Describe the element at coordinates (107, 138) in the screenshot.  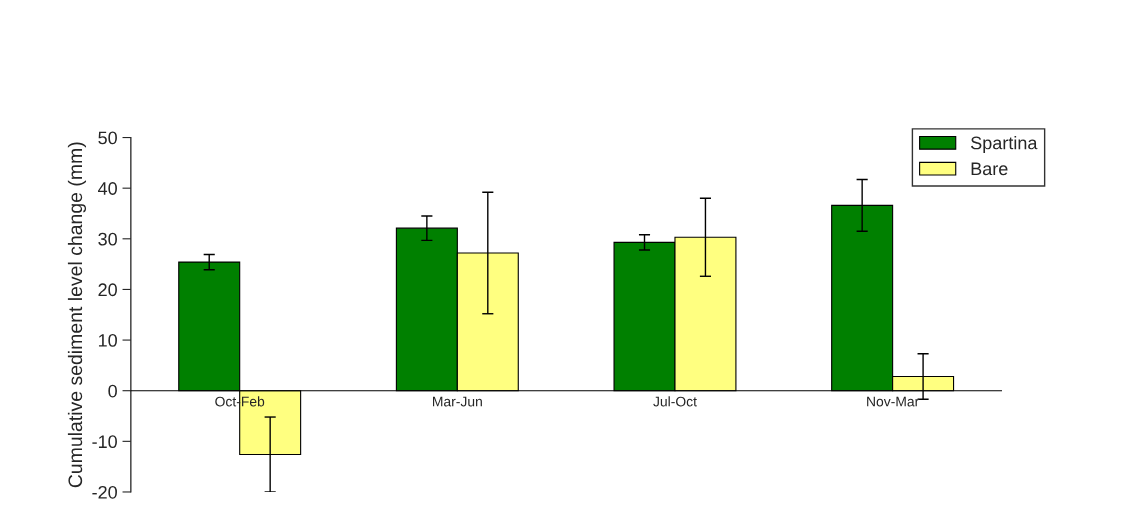
I see `y-tick-label: 50` at that location.